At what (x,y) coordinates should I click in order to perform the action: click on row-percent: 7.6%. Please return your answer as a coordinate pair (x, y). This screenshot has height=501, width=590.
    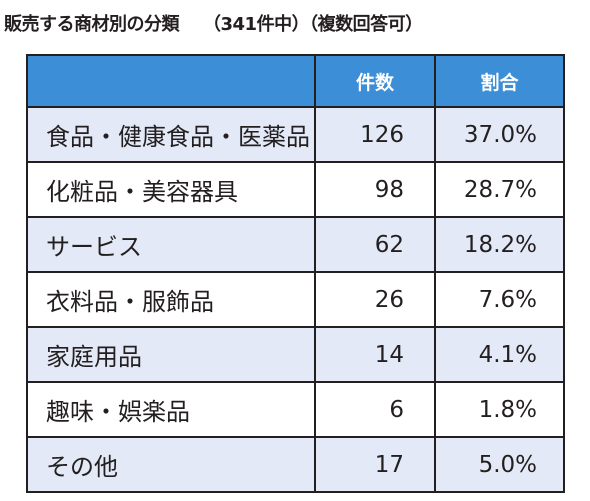
    Looking at the image, I should click on (499, 299).